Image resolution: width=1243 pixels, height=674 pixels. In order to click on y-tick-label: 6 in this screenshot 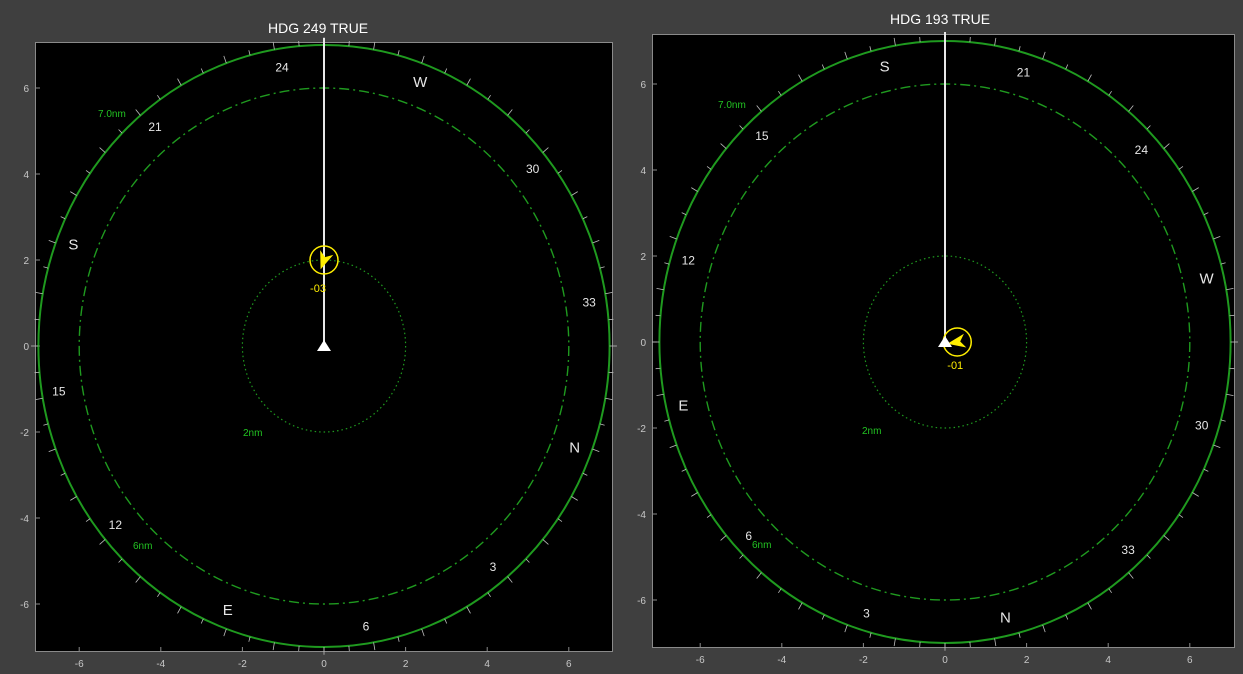, I will do `click(26, 89)`.